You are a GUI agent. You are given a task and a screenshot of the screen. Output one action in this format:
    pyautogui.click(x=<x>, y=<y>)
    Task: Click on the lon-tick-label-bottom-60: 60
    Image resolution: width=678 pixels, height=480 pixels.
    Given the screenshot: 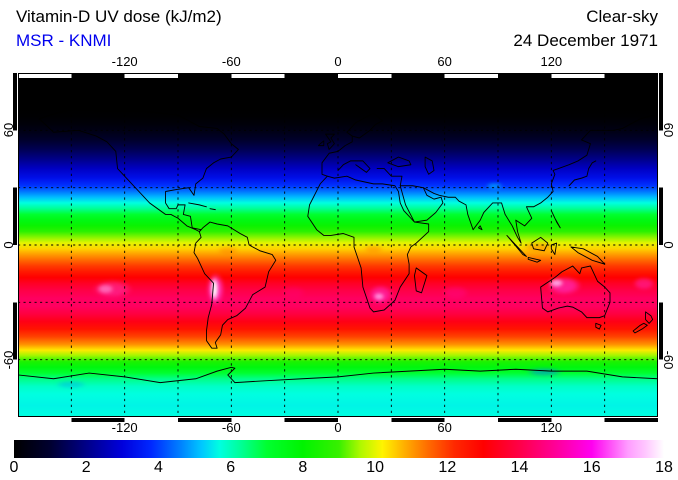 What is the action you would take?
    pyautogui.click(x=444, y=427)
    